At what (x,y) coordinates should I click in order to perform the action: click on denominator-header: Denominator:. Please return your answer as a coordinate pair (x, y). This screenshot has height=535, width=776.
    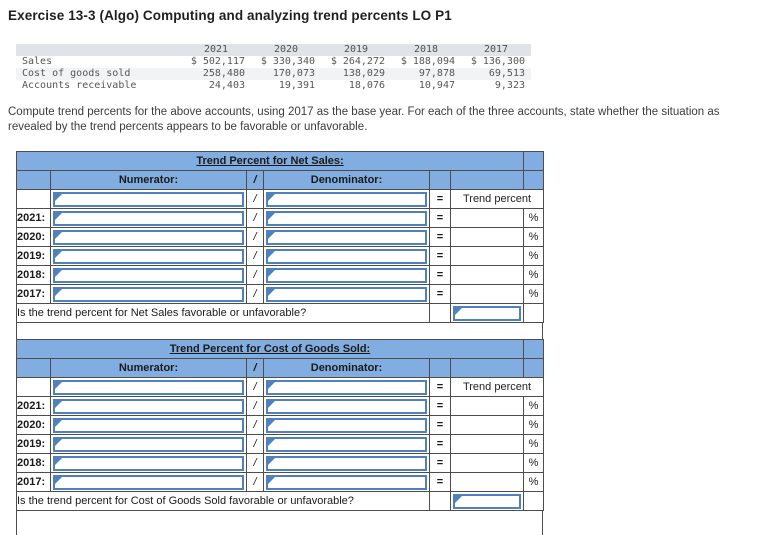
    Looking at the image, I should click on (346, 180).